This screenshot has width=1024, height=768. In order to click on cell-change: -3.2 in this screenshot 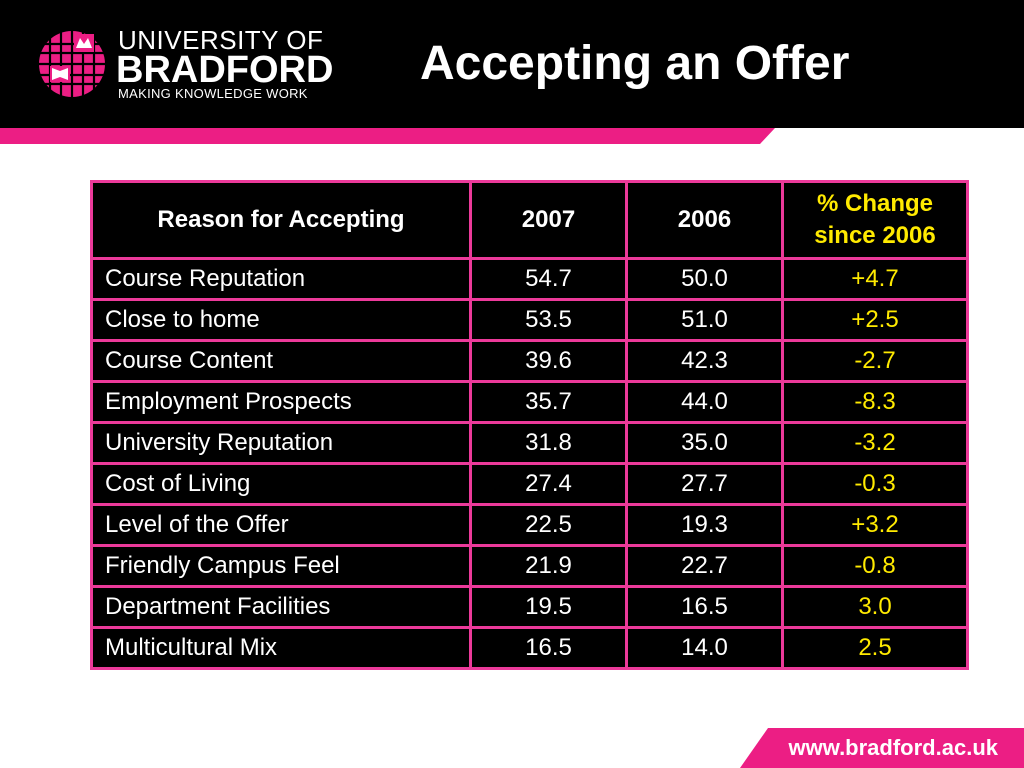, I will do `click(875, 443)`.